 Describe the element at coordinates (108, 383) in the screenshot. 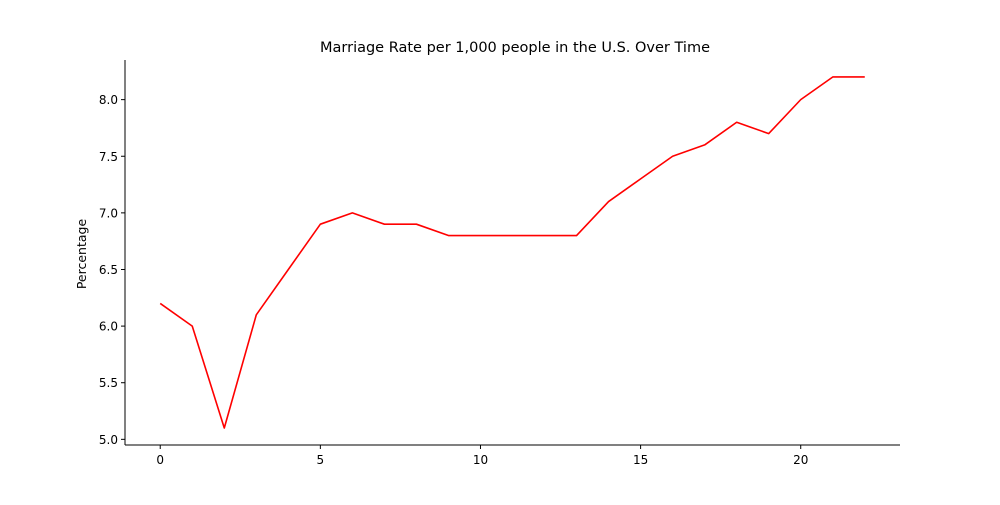

I see `y-tick-label: 5.5` at that location.